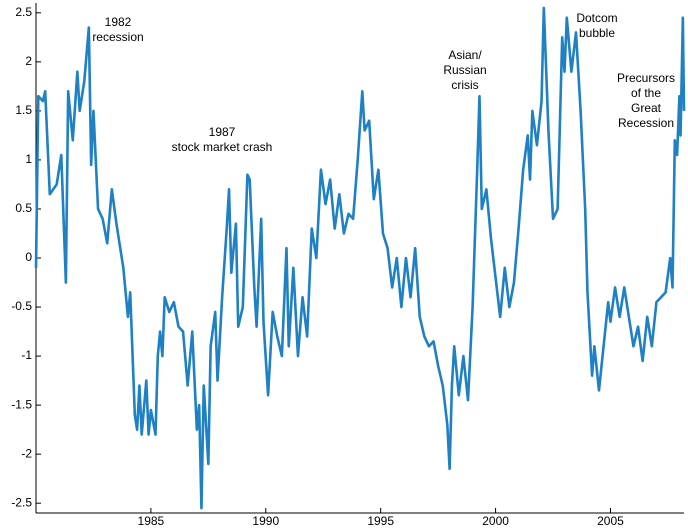 The image size is (688, 530). I want to click on y-tick-label: -2.5, so click(21, 502).